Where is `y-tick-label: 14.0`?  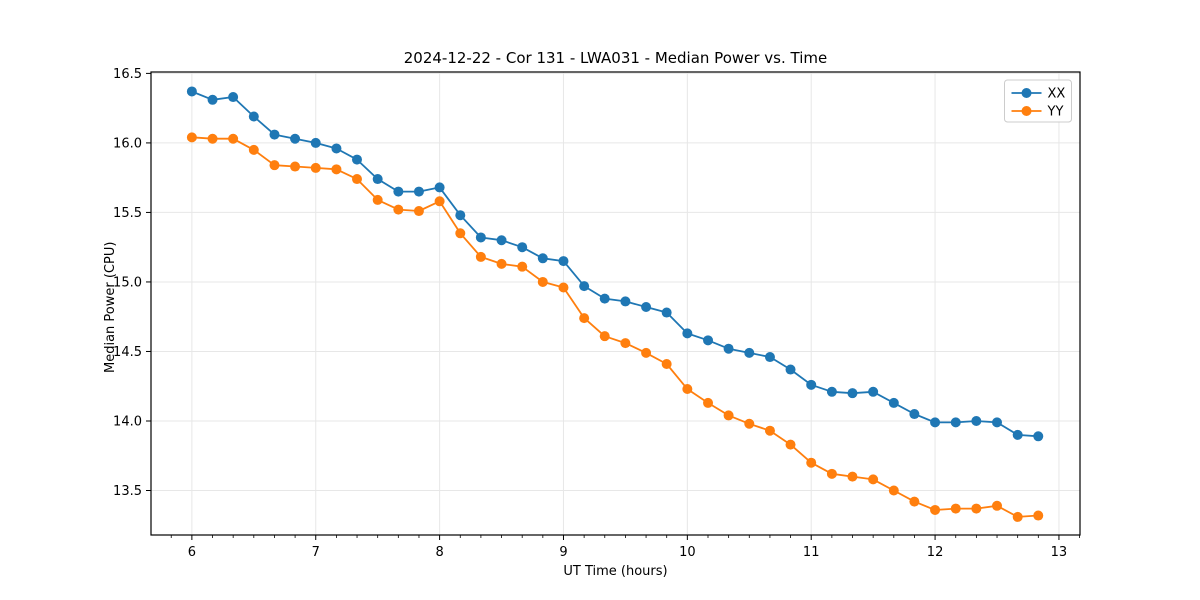
y-tick-label: 14.0 is located at coordinates (127, 421).